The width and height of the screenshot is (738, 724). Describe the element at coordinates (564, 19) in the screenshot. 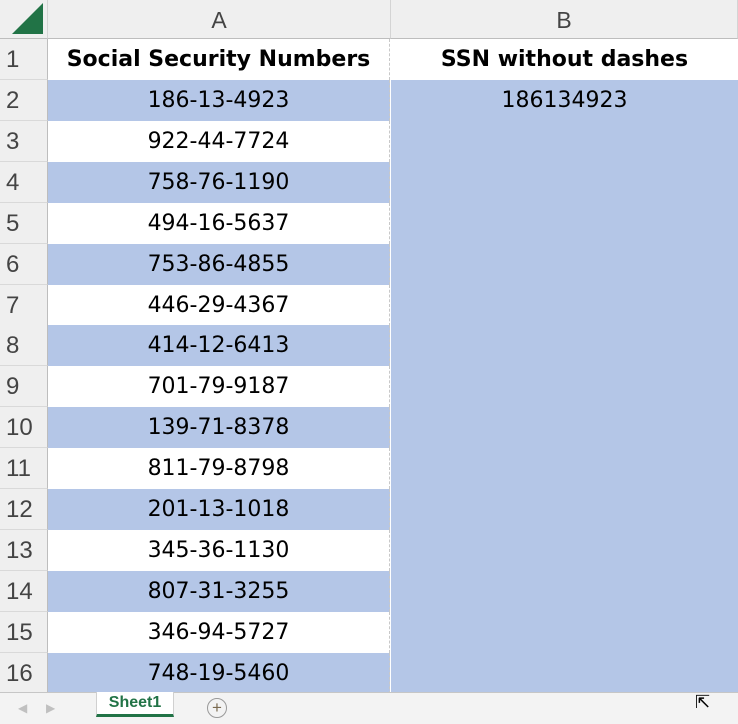

I see `column-header-b: B` at that location.